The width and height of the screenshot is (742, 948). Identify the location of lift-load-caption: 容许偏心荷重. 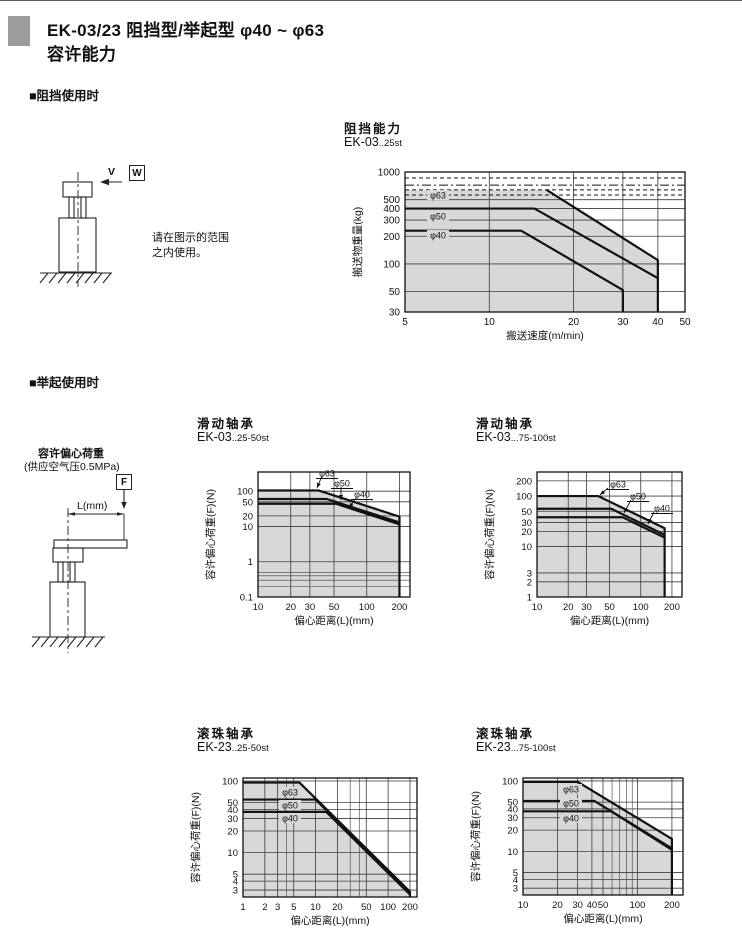
(71, 454).